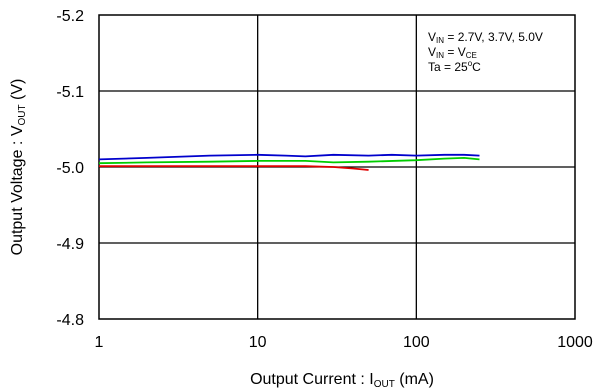 Image resolution: width=598 pixels, height=392 pixels. What do you see at coordinates (70, 320) in the screenshot?
I see `y-tick-label: -4.8` at bounding box center [70, 320].